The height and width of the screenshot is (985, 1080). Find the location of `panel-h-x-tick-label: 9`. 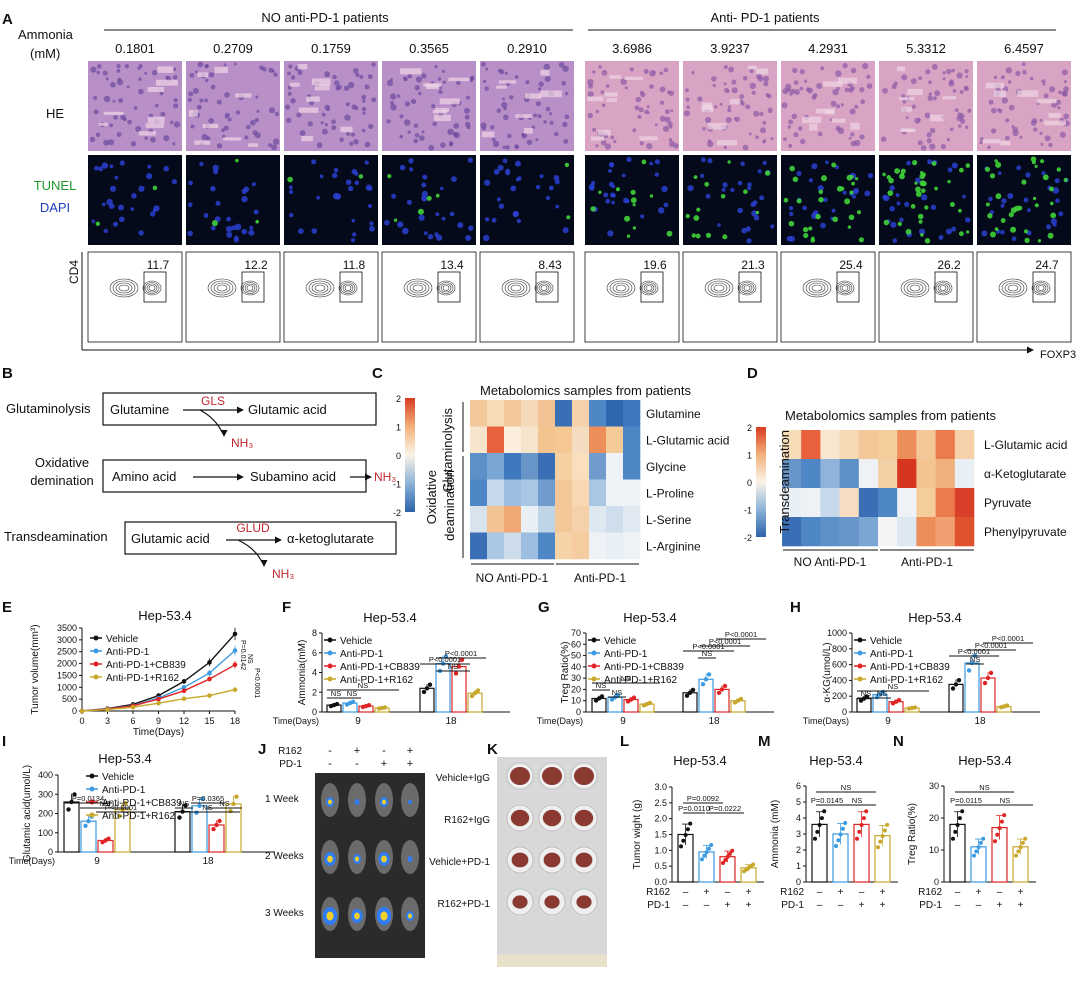

panel-h-x-tick-label: 9 is located at coordinates (888, 721).